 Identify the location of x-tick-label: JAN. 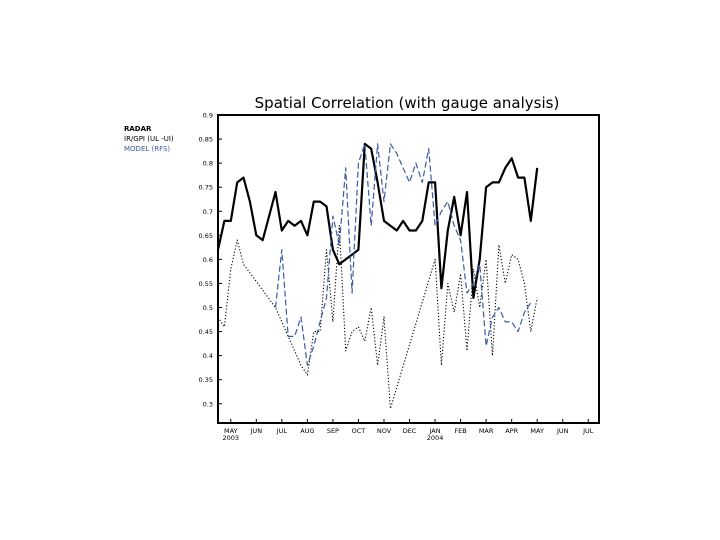
(434, 431).